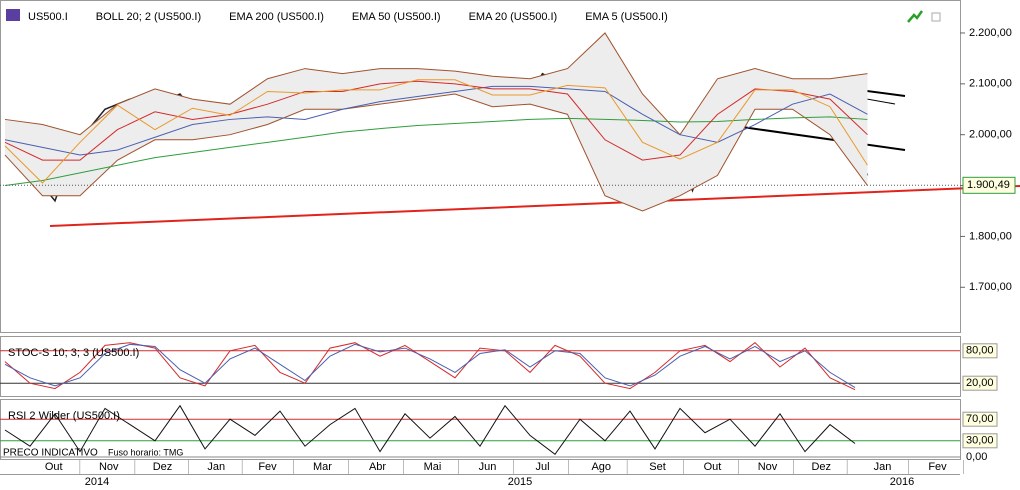 The height and width of the screenshot is (490, 1020). I want to click on rsi-panel, so click(480, 429).